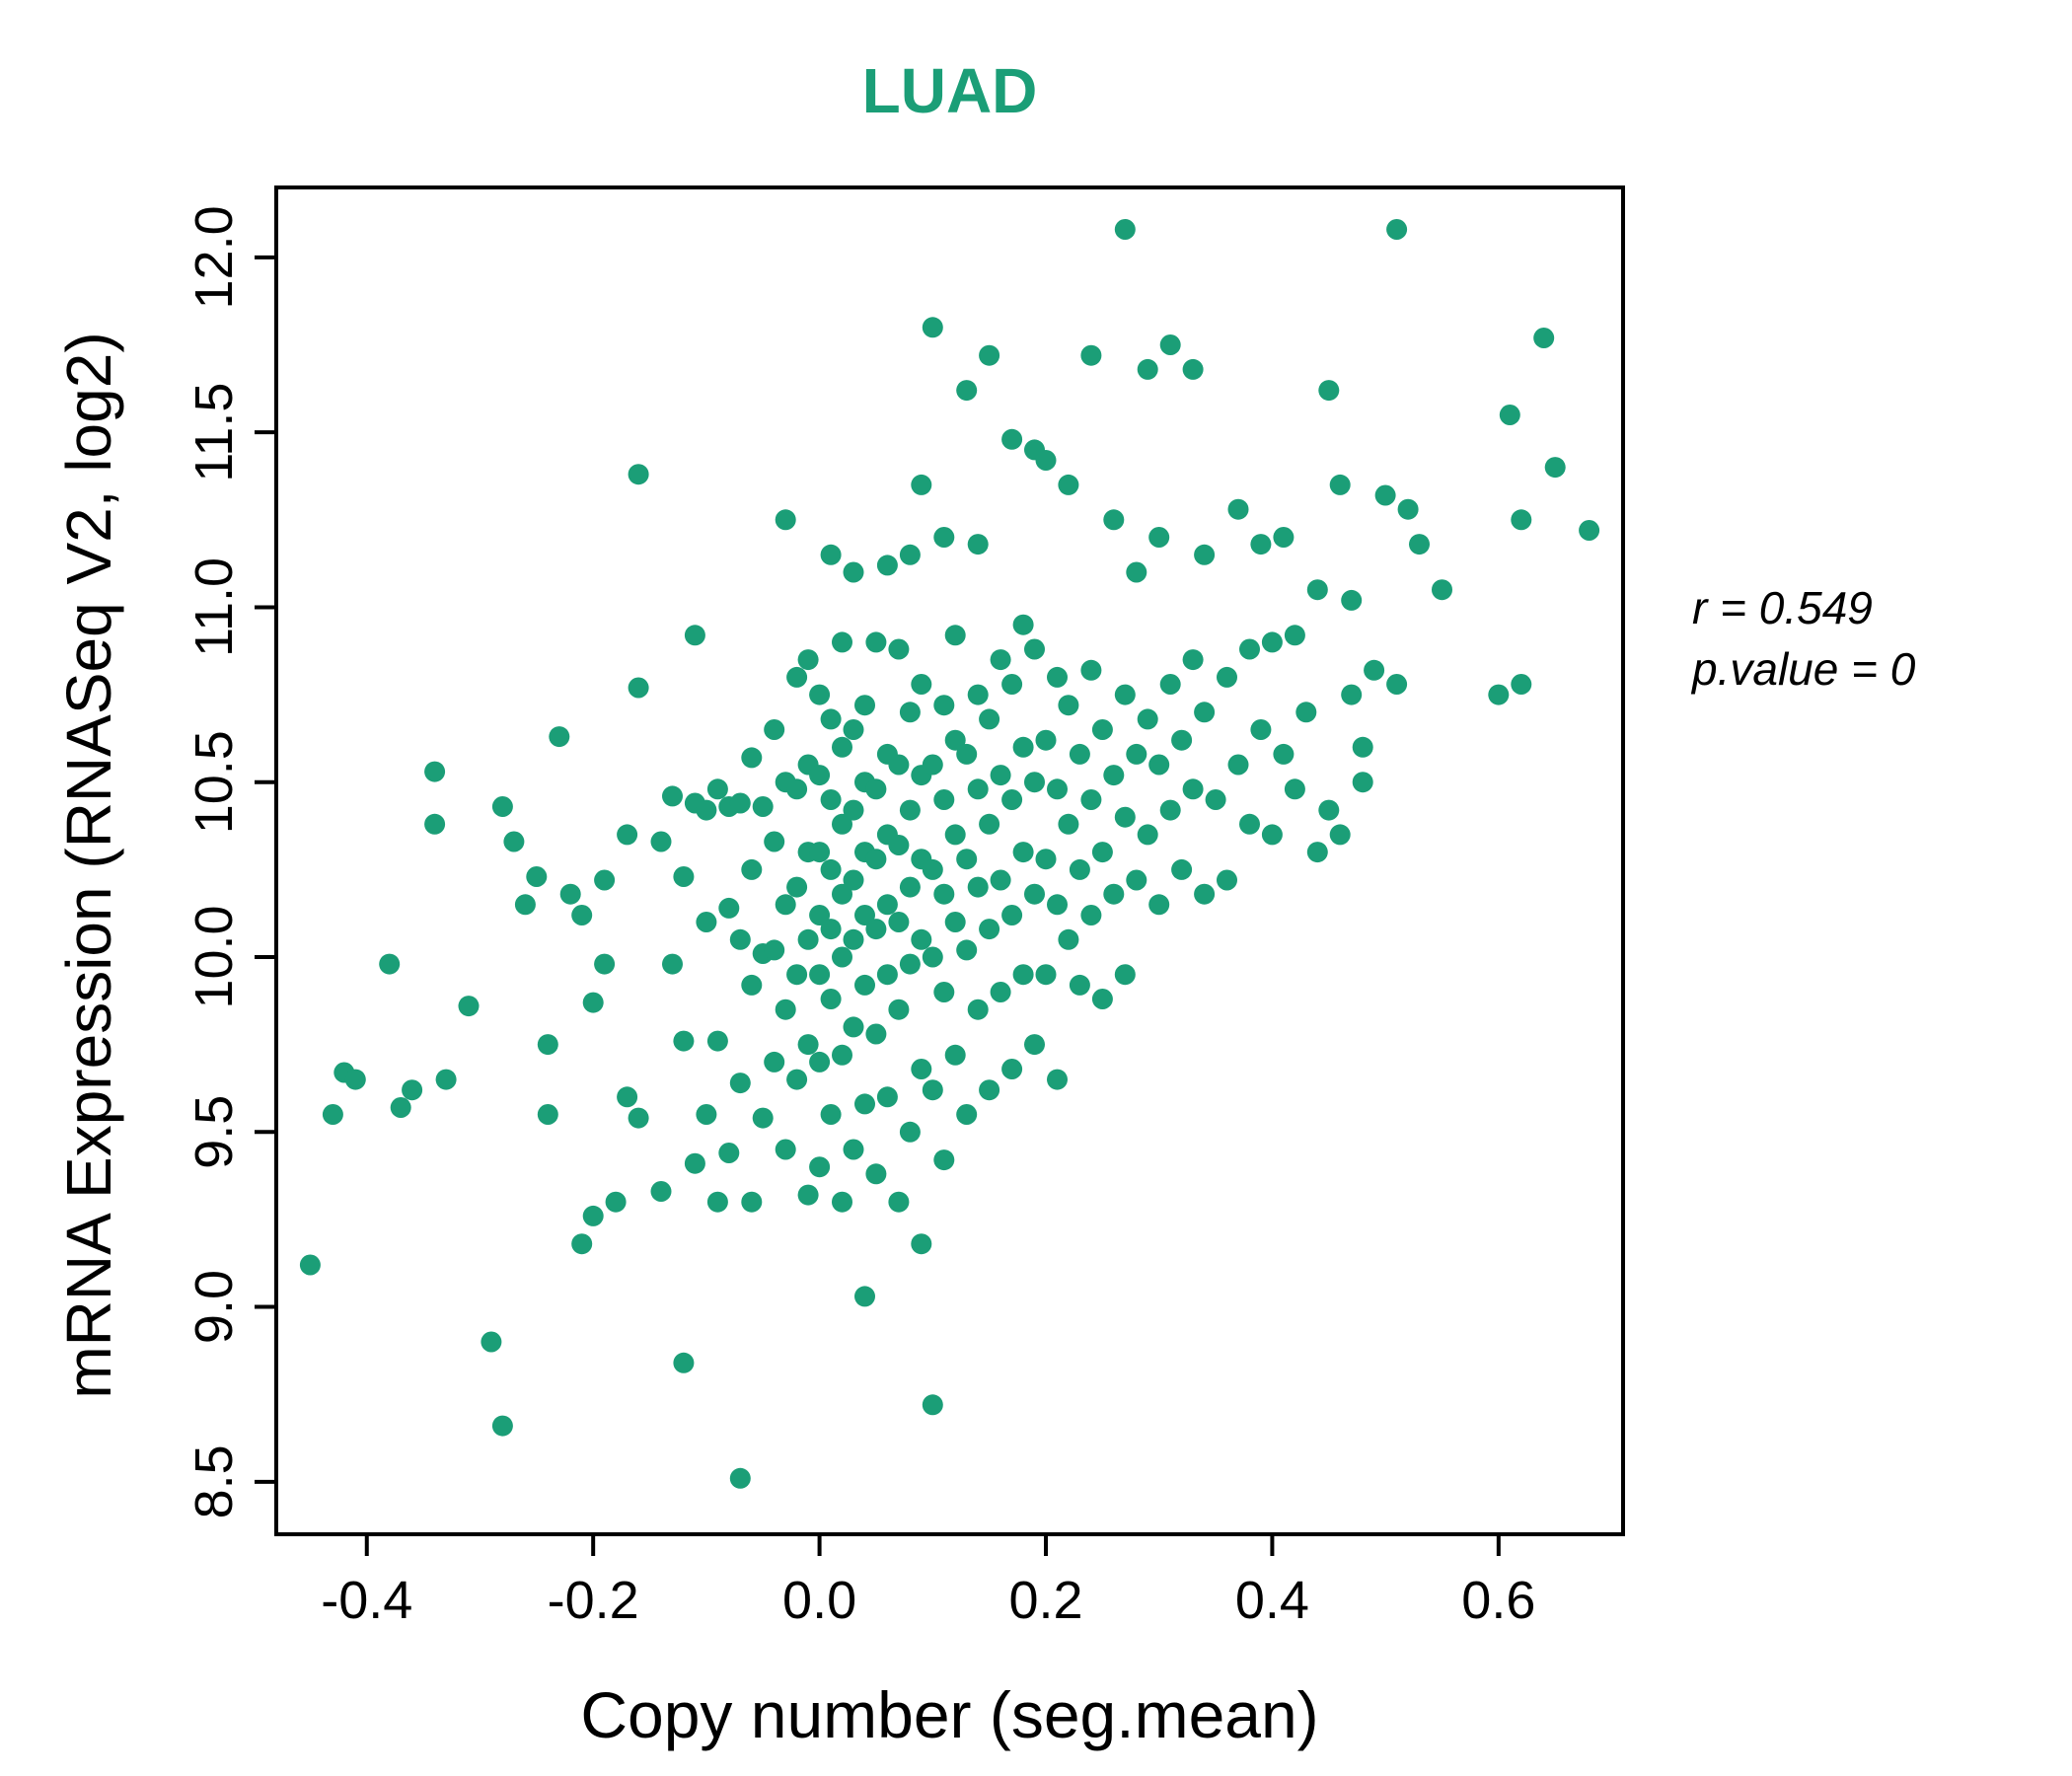  I want to click on x-tick-label: 0.2, so click(1045, 1601).